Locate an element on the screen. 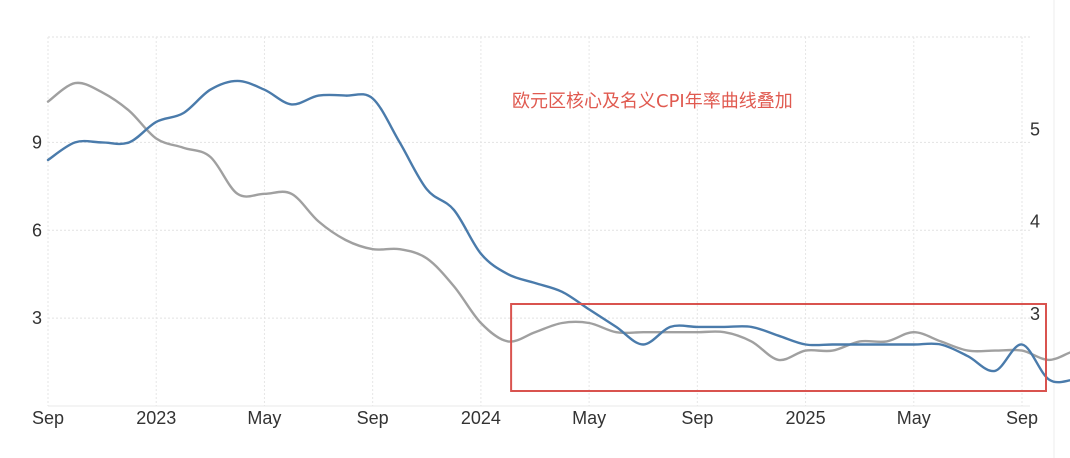  left-axis-ticks: 3 6 9 is located at coordinates (37, 230).